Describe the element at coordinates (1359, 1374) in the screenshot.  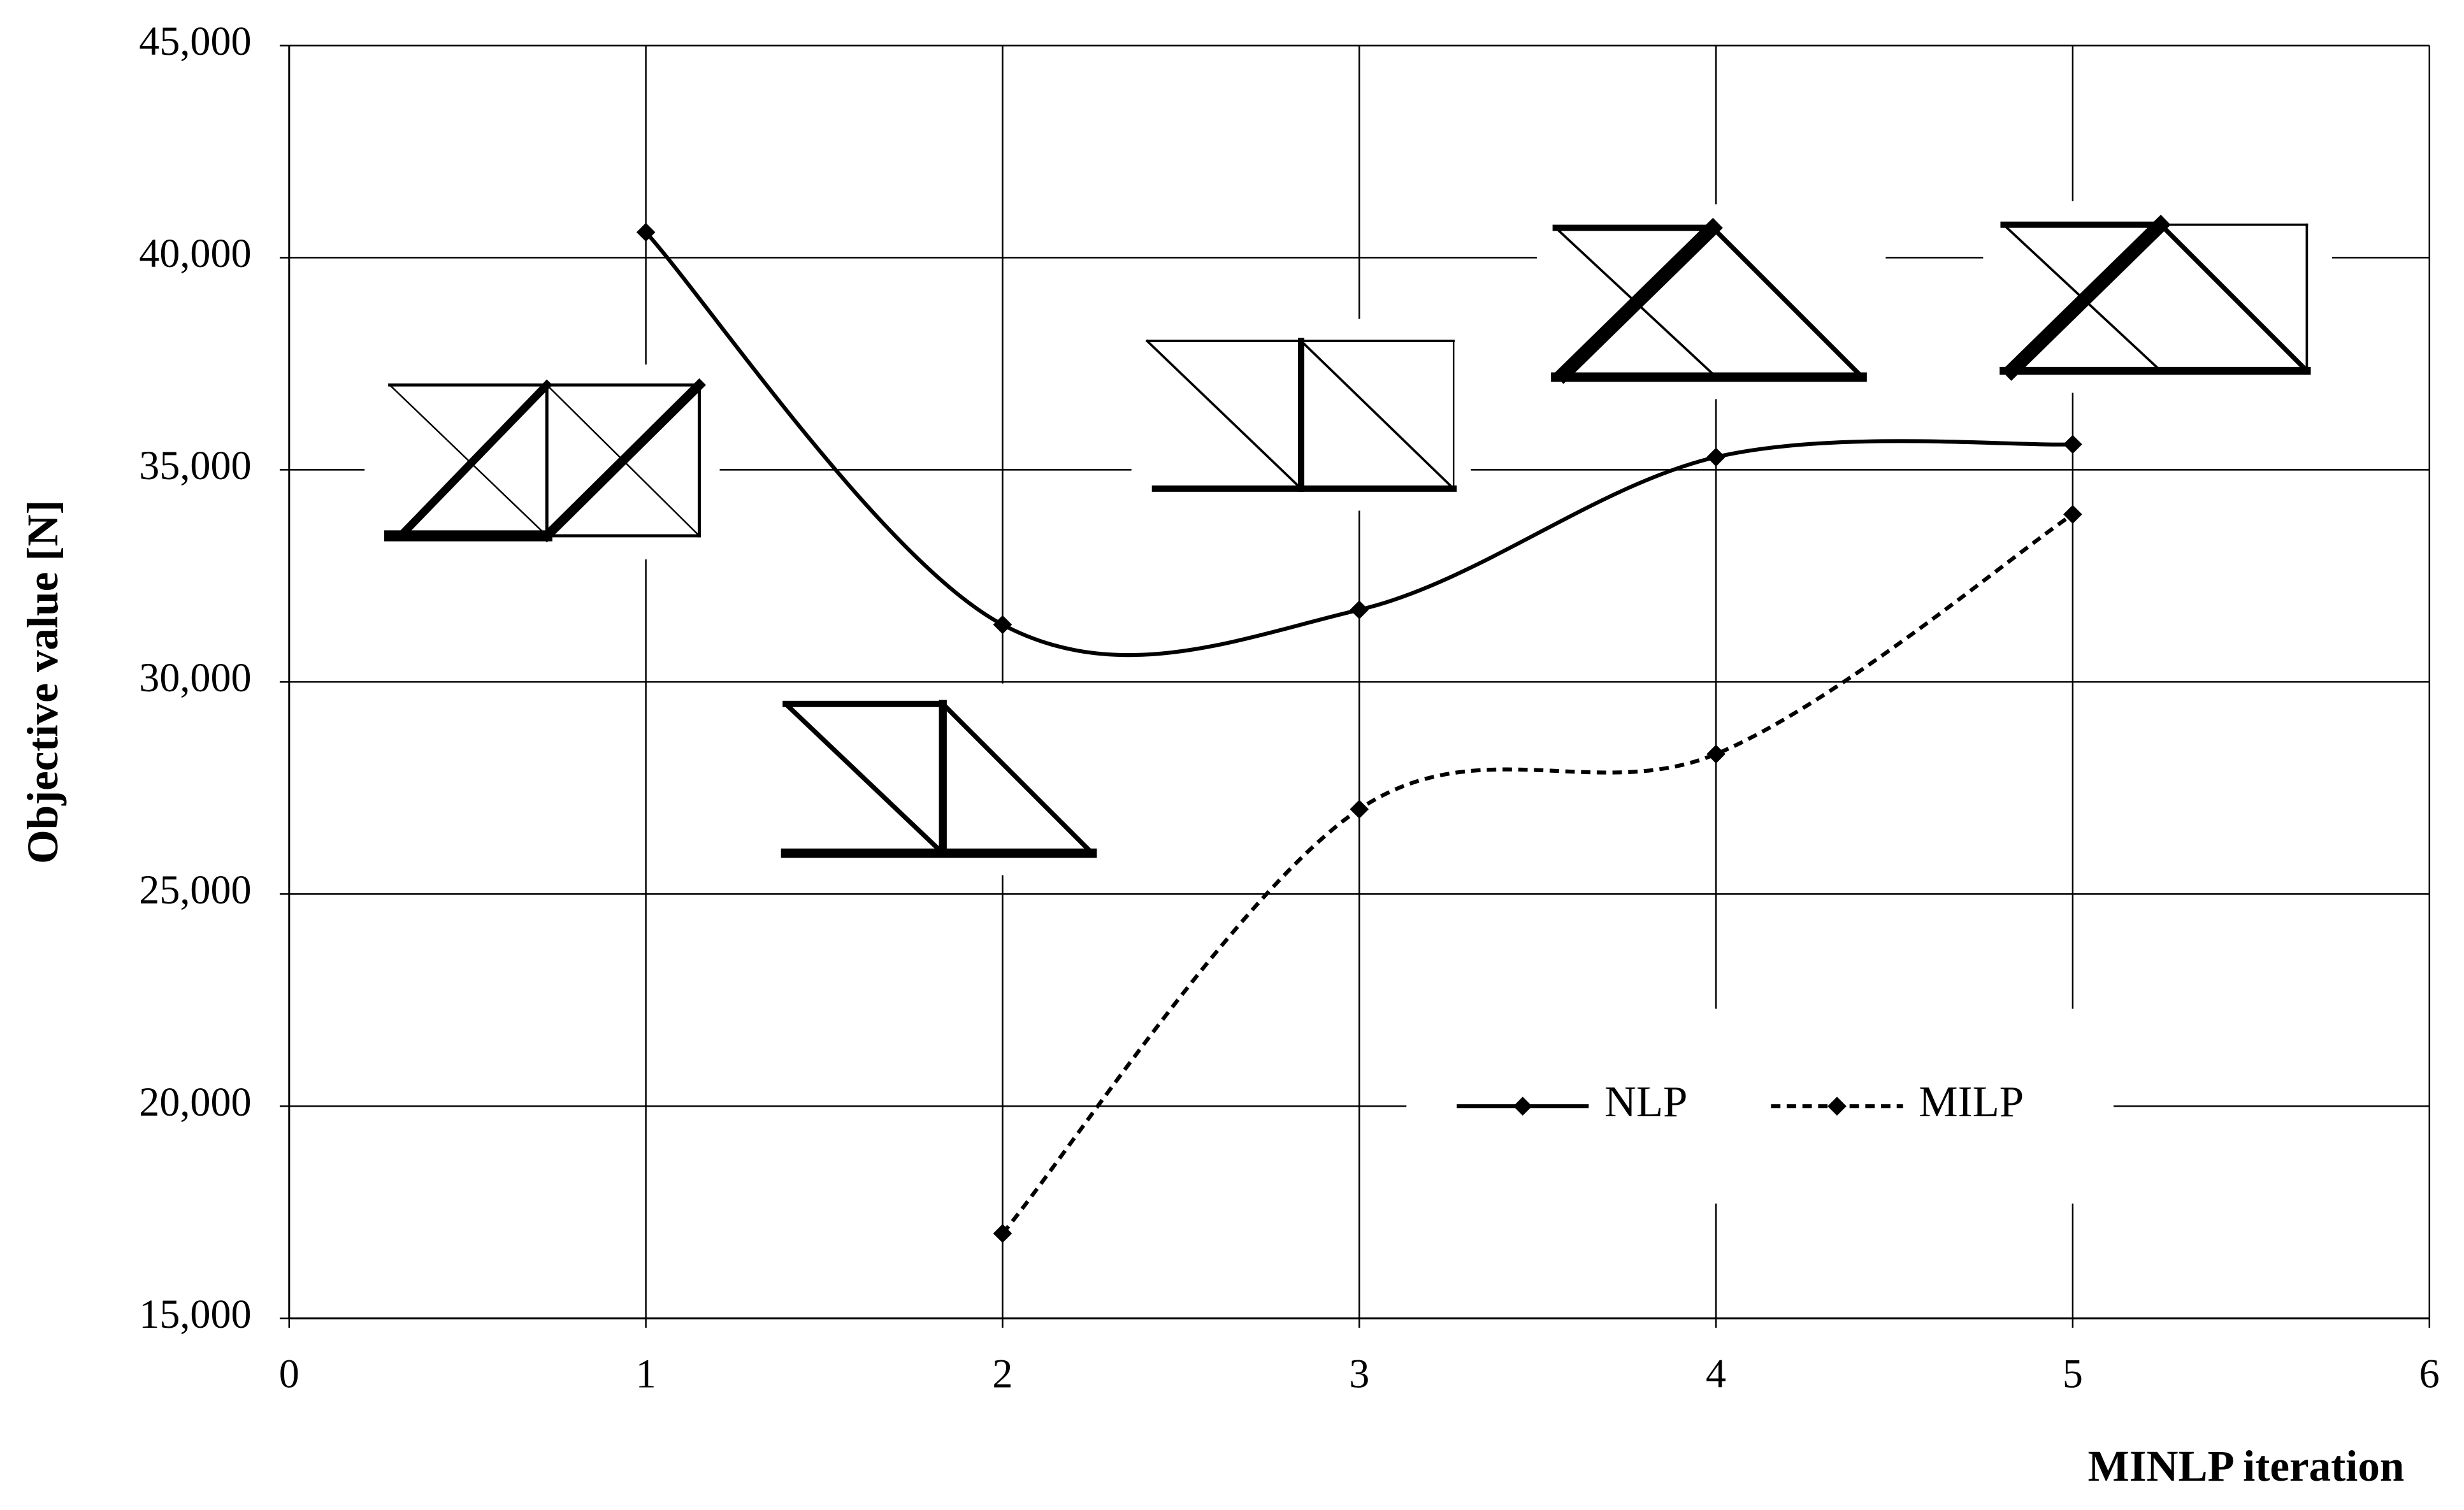
I see `x-tick-label: 3` at that location.